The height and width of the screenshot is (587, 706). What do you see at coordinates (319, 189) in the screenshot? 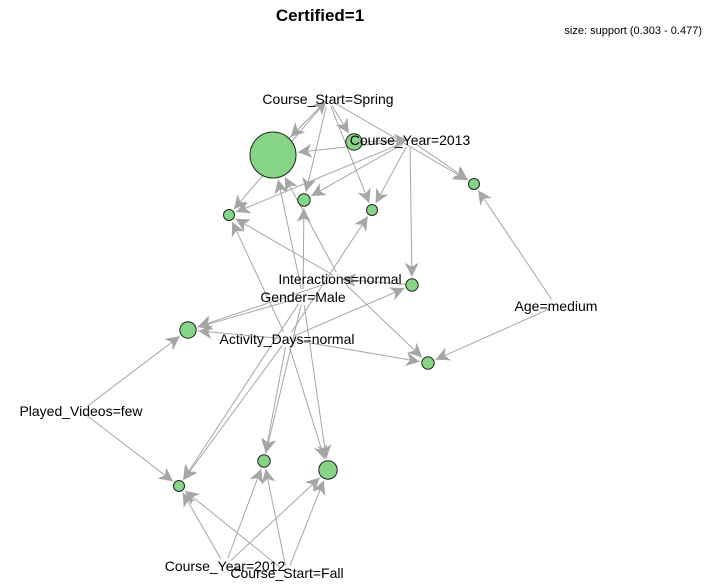
I see `arrowhead-course_year_2013-r3` at bounding box center [319, 189].